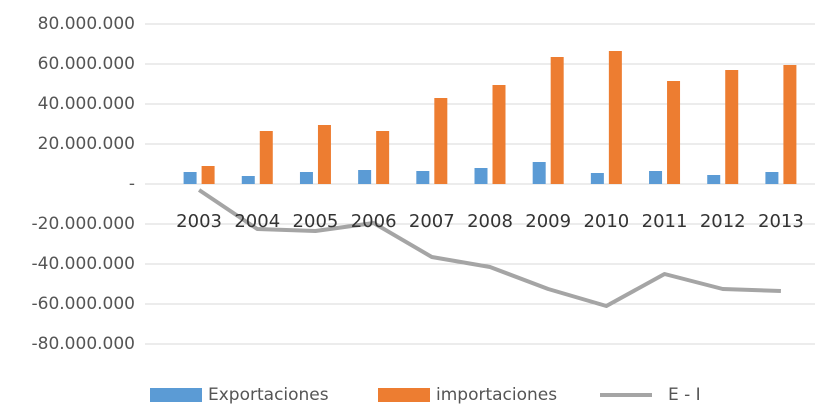  Describe the element at coordinates (86, 24) in the screenshot. I see `y-tick-label: 80.000.000` at that location.